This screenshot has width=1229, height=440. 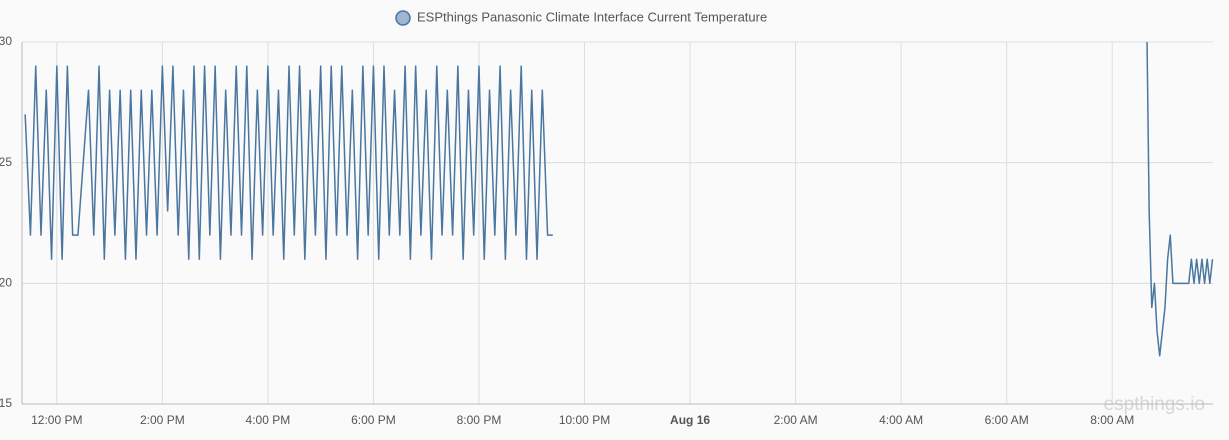 What do you see at coordinates (56, 420) in the screenshot?
I see `x-tick-label: 12:00 PM` at bounding box center [56, 420].